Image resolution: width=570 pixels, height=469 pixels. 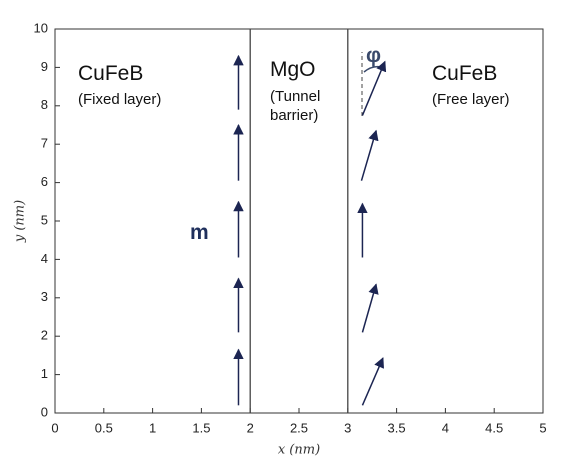 I want to click on y-tick-label: 1, so click(x=44, y=373).